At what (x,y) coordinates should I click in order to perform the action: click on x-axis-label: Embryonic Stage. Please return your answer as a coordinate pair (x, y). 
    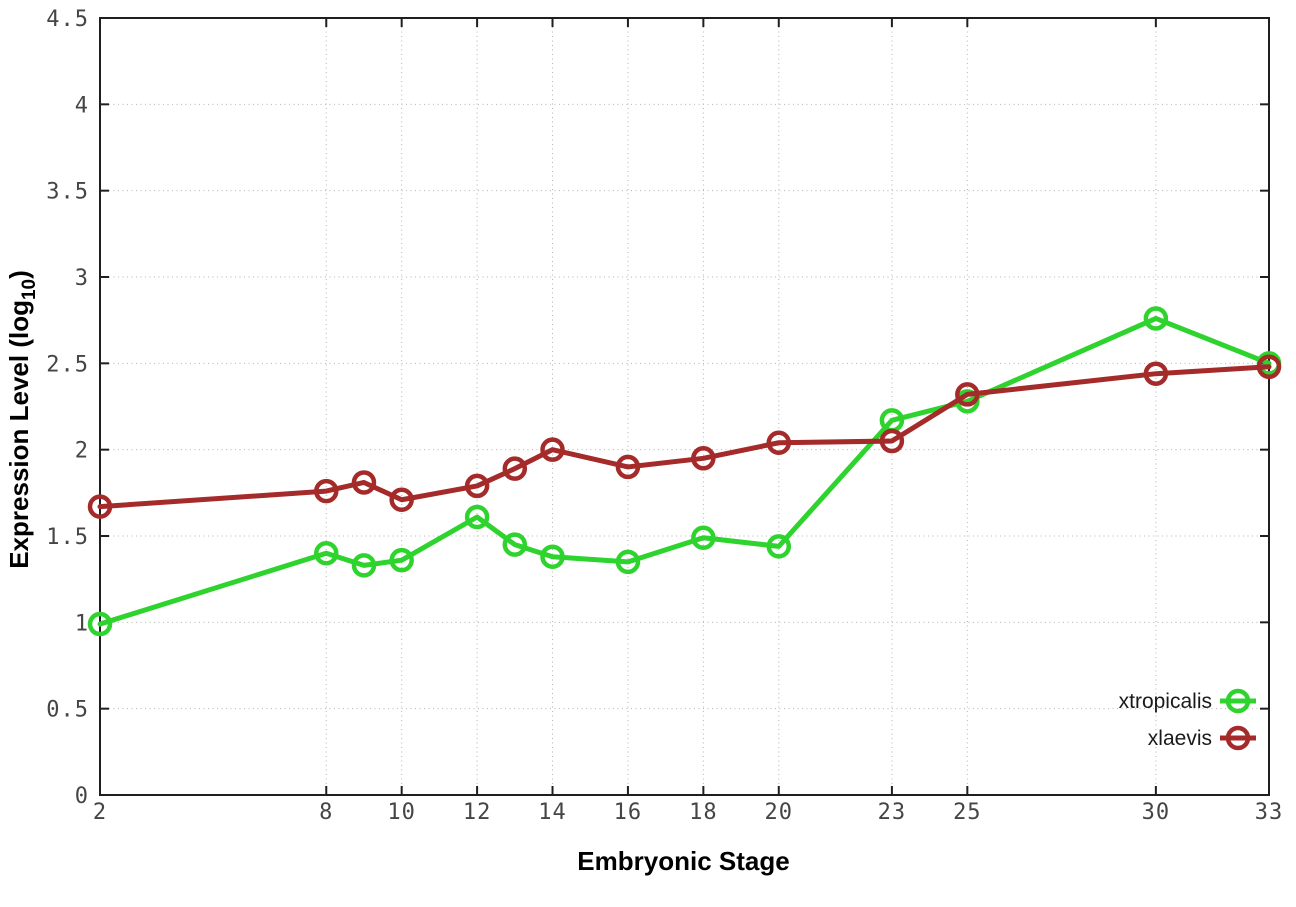
    Looking at the image, I should click on (683, 861).